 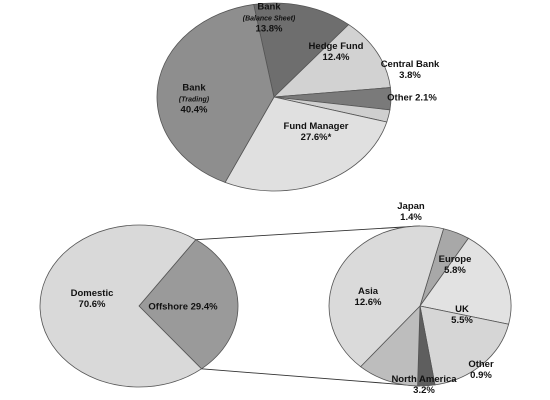 I want to click on slice-bank-balance-sheet-sublabel: (Balance Sheet), so click(x=269, y=19).